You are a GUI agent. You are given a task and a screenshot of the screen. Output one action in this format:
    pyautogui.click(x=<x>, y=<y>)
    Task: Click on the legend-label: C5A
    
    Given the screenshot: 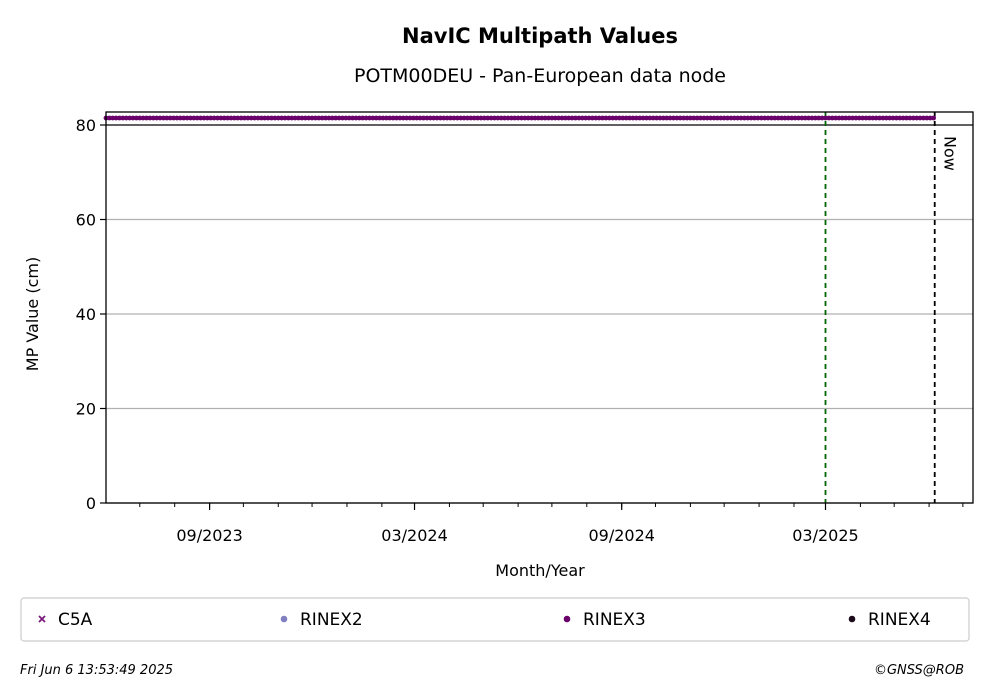 What is the action you would take?
    pyautogui.click(x=75, y=620)
    